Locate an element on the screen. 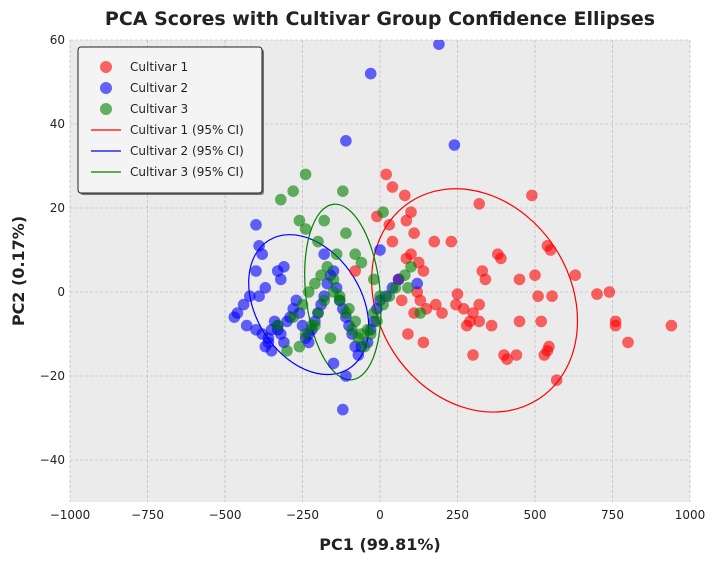  legend-box is located at coordinates (170, 120).